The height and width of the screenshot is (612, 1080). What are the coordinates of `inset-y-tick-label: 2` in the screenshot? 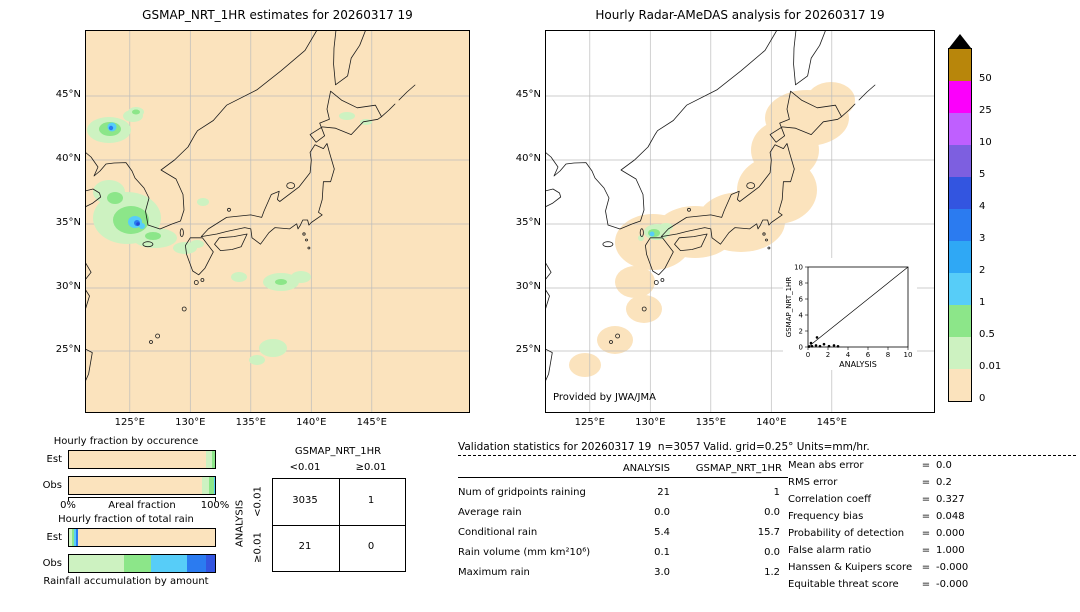 It's located at (801, 332).